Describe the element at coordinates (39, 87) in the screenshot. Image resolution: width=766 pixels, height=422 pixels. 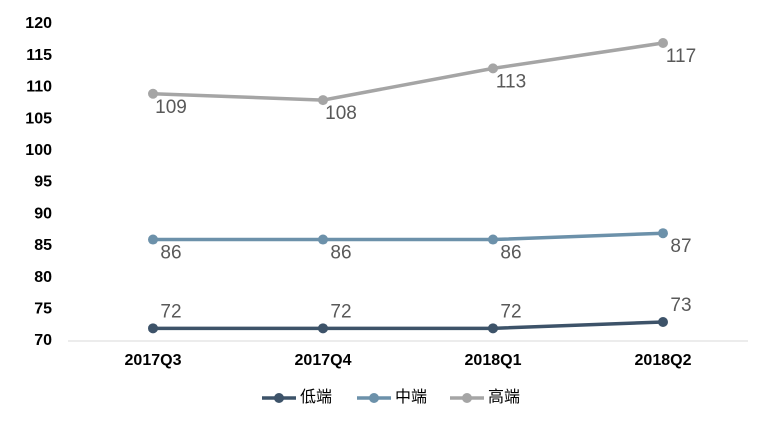
I see `y-tick-label: 110` at that location.